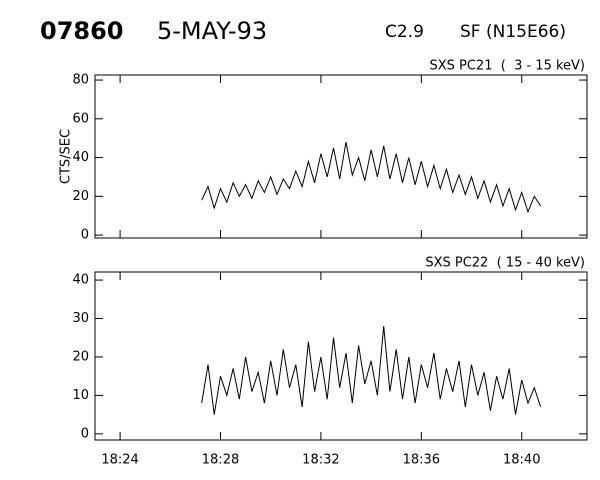 The width and height of the screenshot is (600, 480). Describe the element at coordinates (80, 80) in the screenshot. I see `y-tick-label: 80` at that location.